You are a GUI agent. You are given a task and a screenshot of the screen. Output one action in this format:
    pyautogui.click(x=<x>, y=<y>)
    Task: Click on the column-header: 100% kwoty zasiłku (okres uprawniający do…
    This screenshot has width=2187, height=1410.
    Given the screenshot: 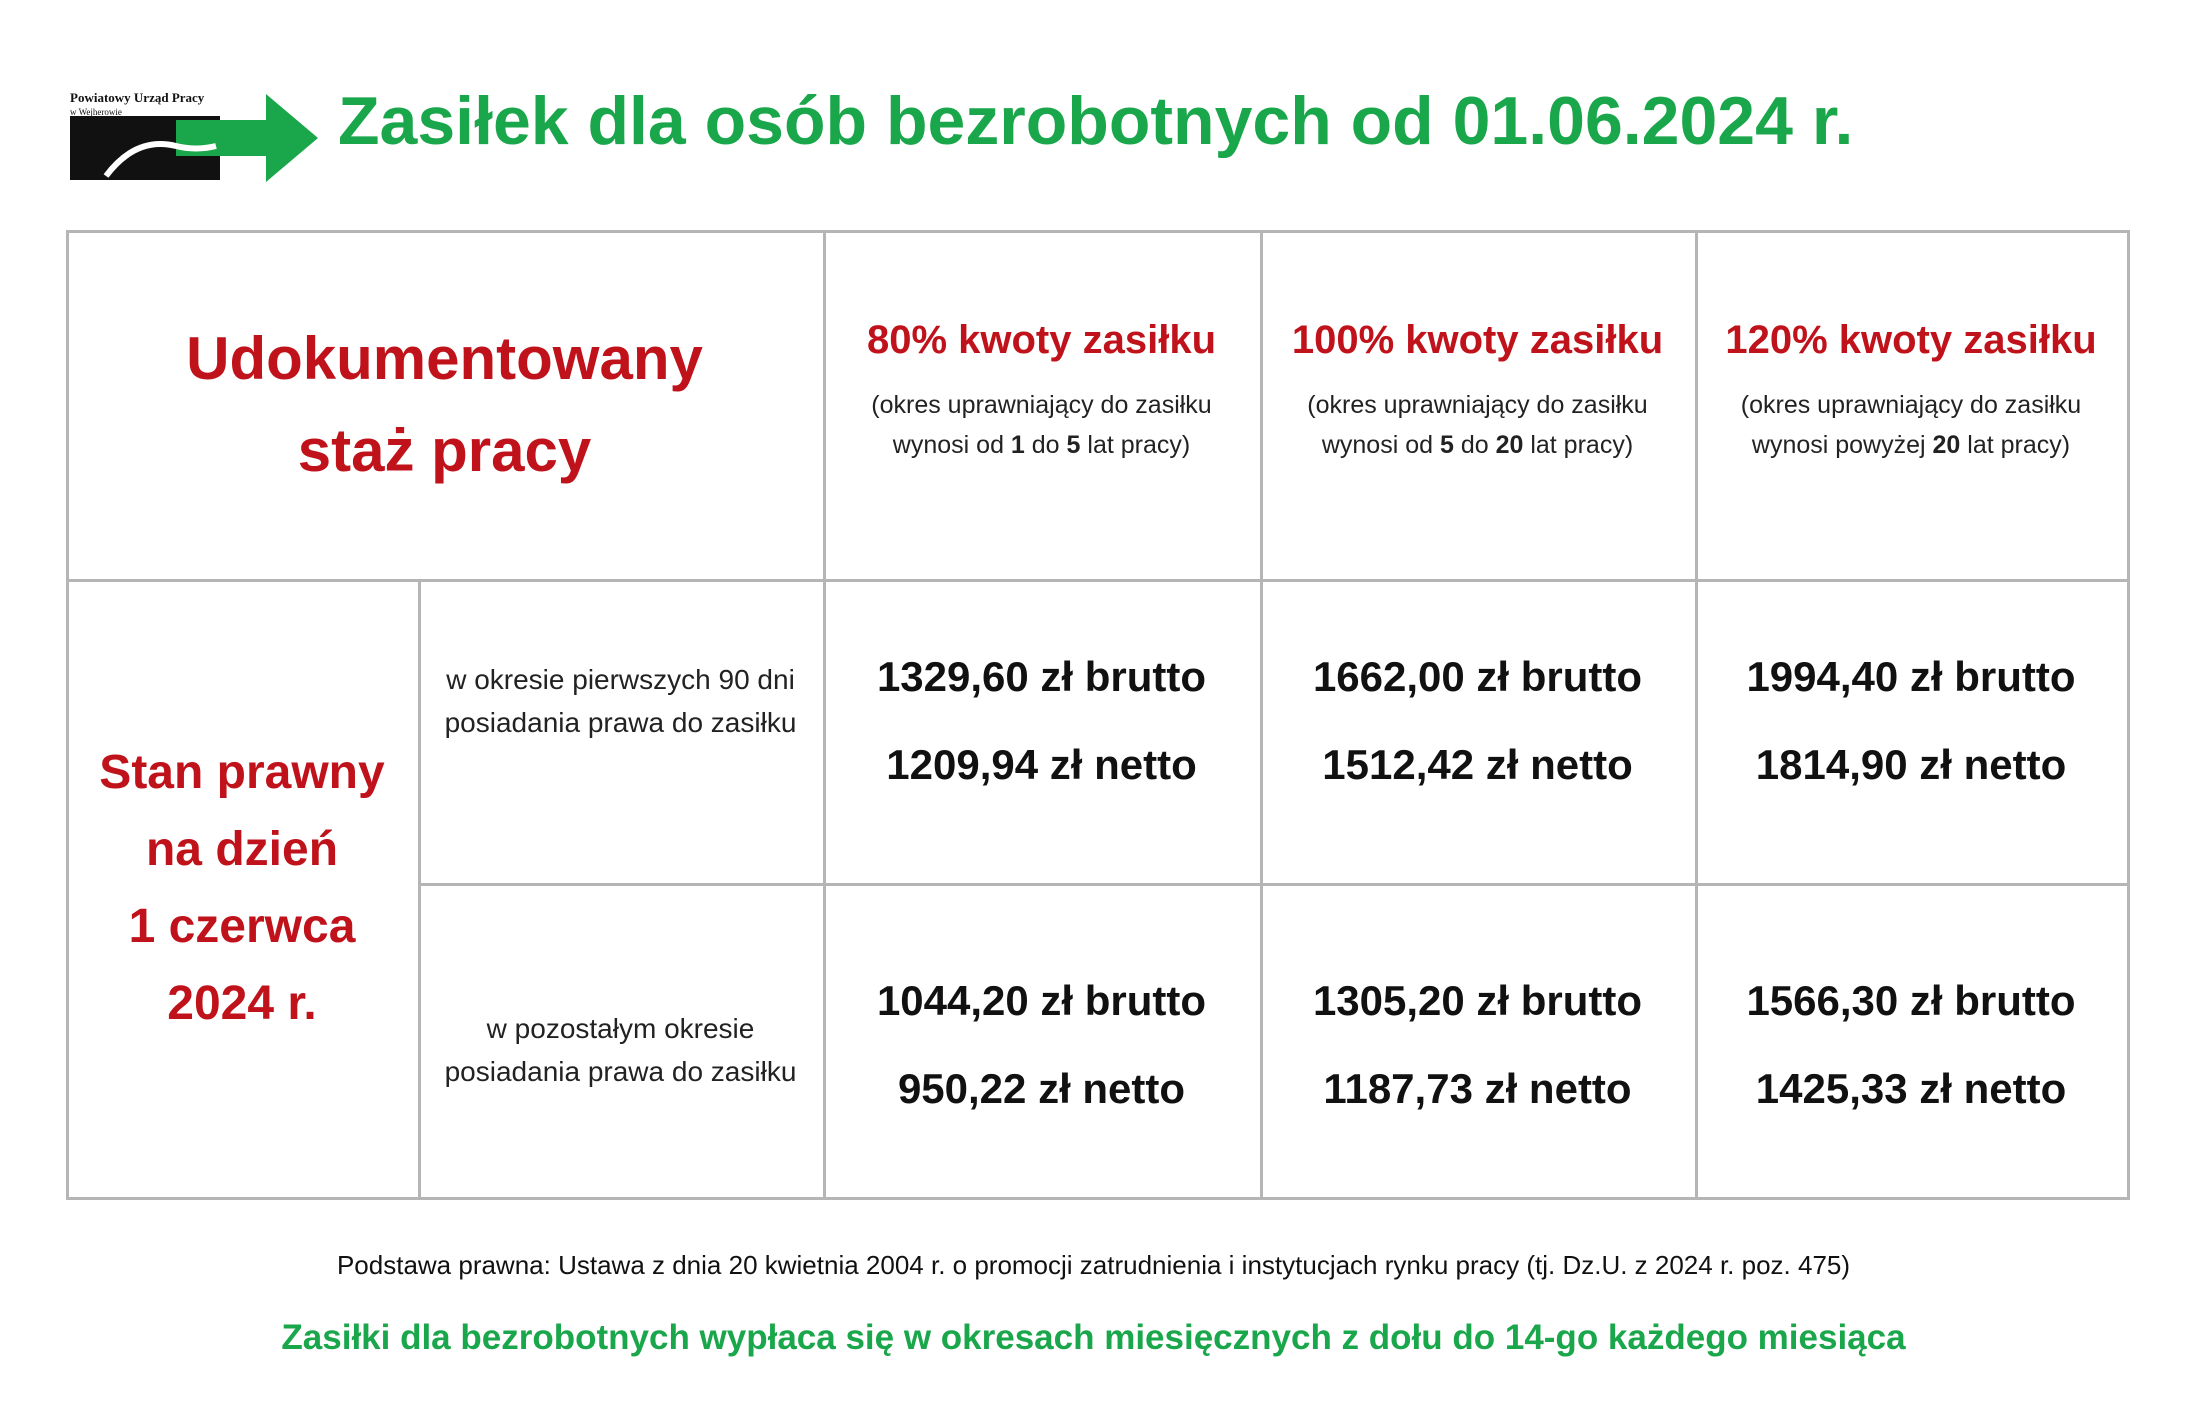 What is the action you would take?
    pyautogui.click(x=1477, y=404)
    